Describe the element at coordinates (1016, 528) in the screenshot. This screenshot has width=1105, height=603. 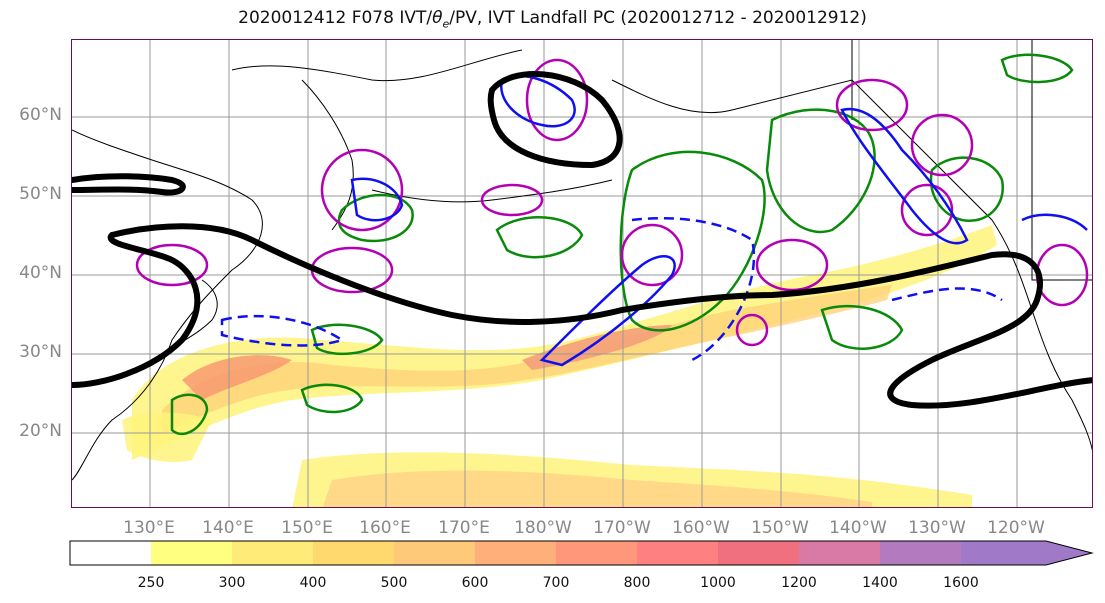
I see `lon-label-120w: 120°W` at that location.